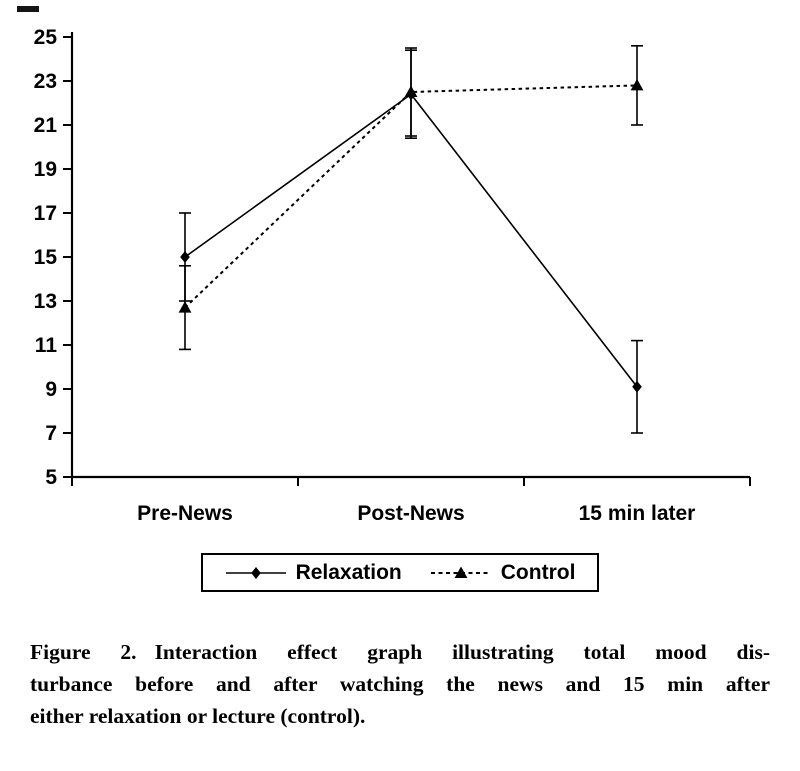  Describe the element at coordinates (185, 513) in the screenshot. I see `x-category-label: Pre-News` at that location.